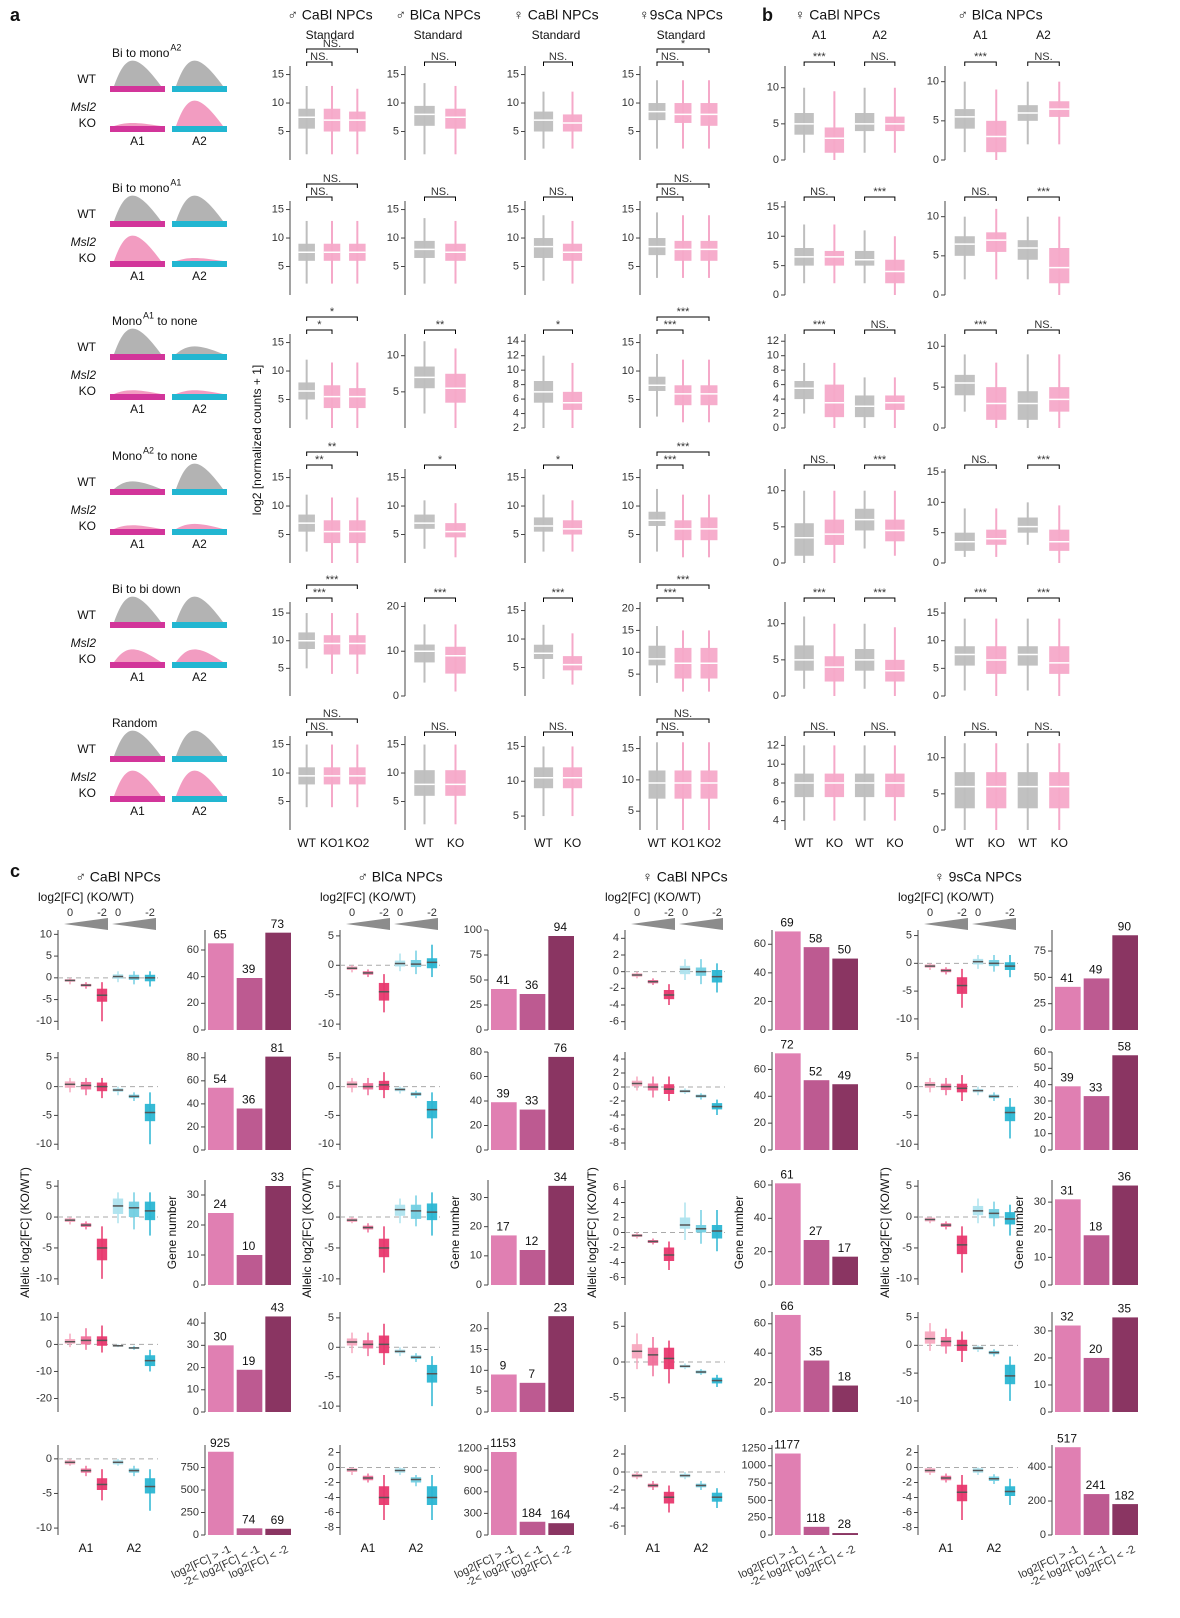 The height and width of the screenshot is (1618, 1180). What do you see at coordinates (476, 1076) in the screenshot?
I see `y-tick-label: 60` at bounding box center [476, 1076].